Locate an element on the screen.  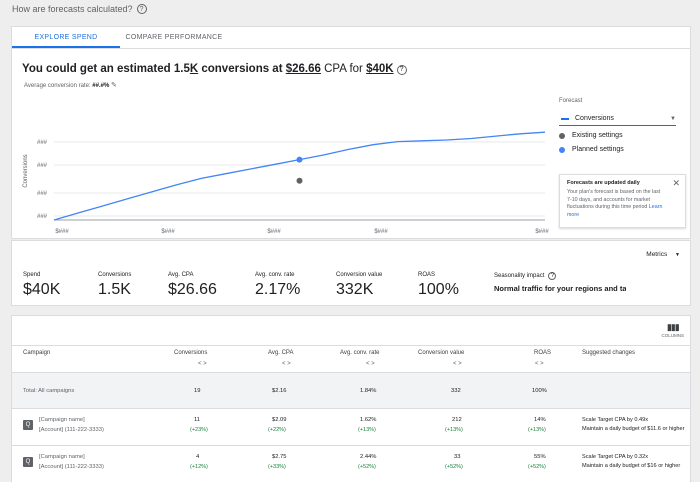
suggestion-line-1: Scale Target CPA by 0.49x is located at coordinates (615, 420).